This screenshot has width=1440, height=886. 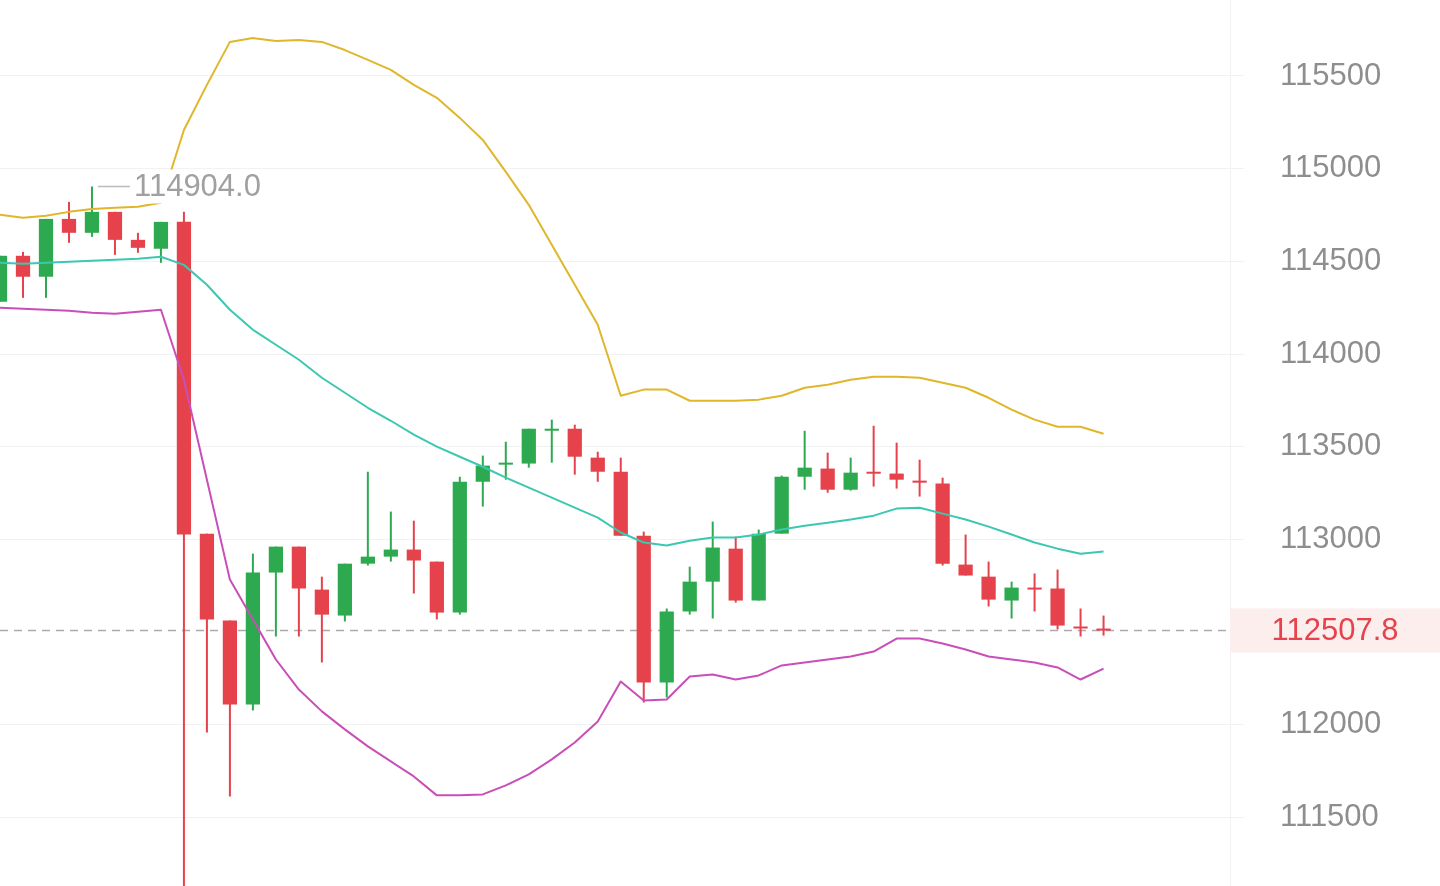 What do you see at coordinates (1331, 74) in the screenshot?
I see `y-tick-label: 115500` at bounding box center [1331, 74].